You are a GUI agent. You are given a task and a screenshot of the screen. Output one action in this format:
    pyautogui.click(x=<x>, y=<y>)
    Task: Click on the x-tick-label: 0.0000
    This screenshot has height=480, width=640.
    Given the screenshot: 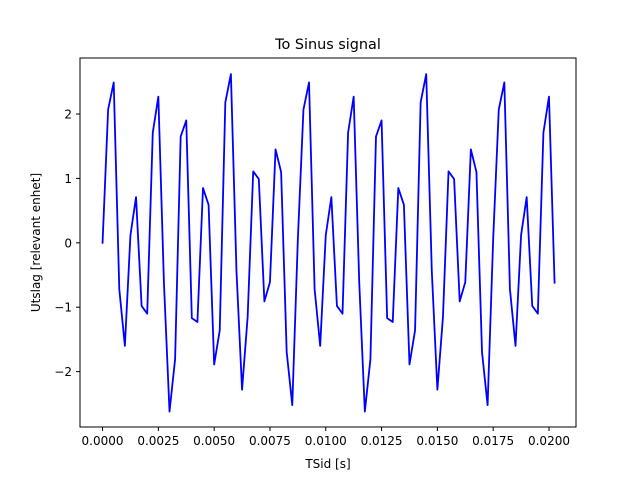 What is the action you would take?
    pyautogui.click(x=103, y=441)
    